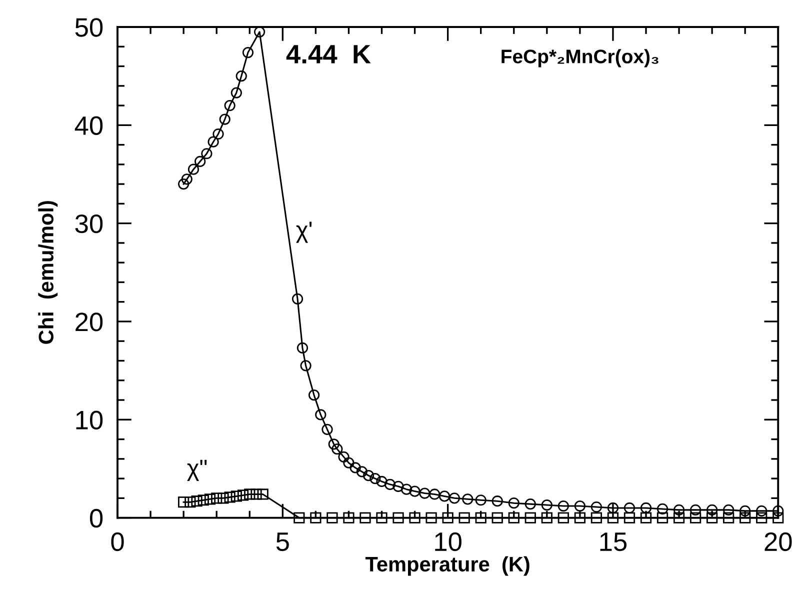 The image size is (794, 600). I want to click on annotation: FeCp*₂MnCr(ox)₃, so click(580, 58).